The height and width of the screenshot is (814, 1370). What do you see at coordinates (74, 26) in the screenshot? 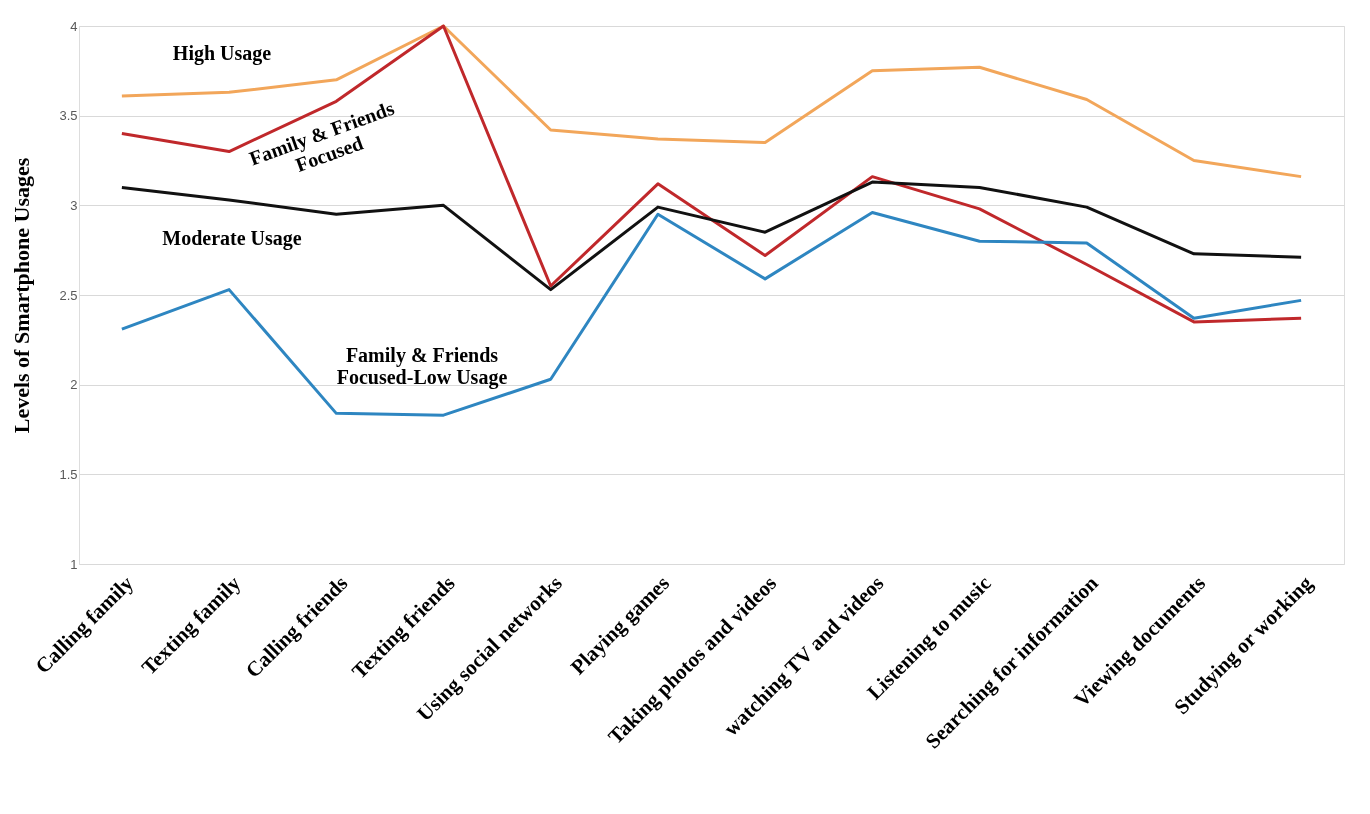
I see `y-tick-label: 4` at bounding box center [74, 26].